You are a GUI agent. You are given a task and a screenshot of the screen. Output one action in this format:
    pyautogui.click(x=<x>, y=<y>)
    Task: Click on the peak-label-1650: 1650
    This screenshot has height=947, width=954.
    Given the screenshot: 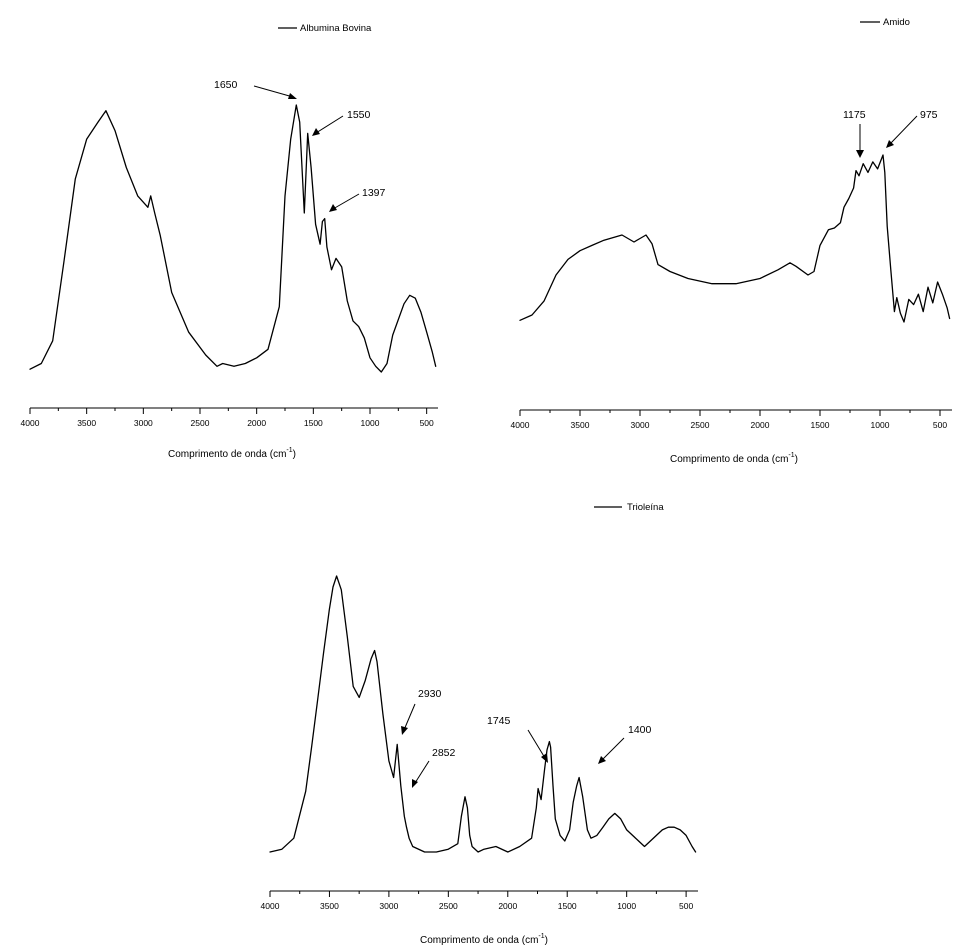 What is the action you would take?
    pyautogui.click(x=226, y=85)
    